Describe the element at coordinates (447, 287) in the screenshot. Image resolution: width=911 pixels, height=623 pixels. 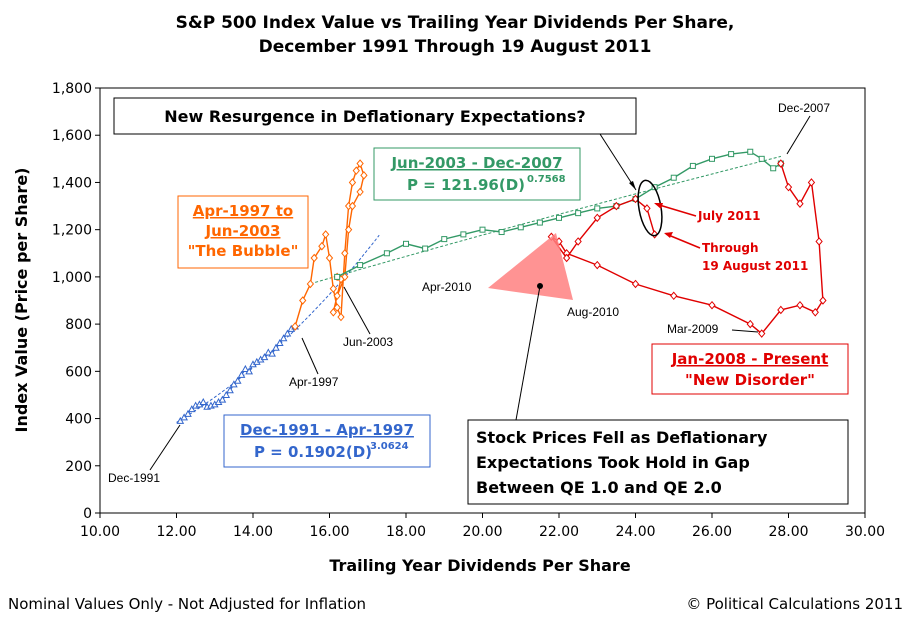
I see `label-apr2010: Apr-2010` at that location.